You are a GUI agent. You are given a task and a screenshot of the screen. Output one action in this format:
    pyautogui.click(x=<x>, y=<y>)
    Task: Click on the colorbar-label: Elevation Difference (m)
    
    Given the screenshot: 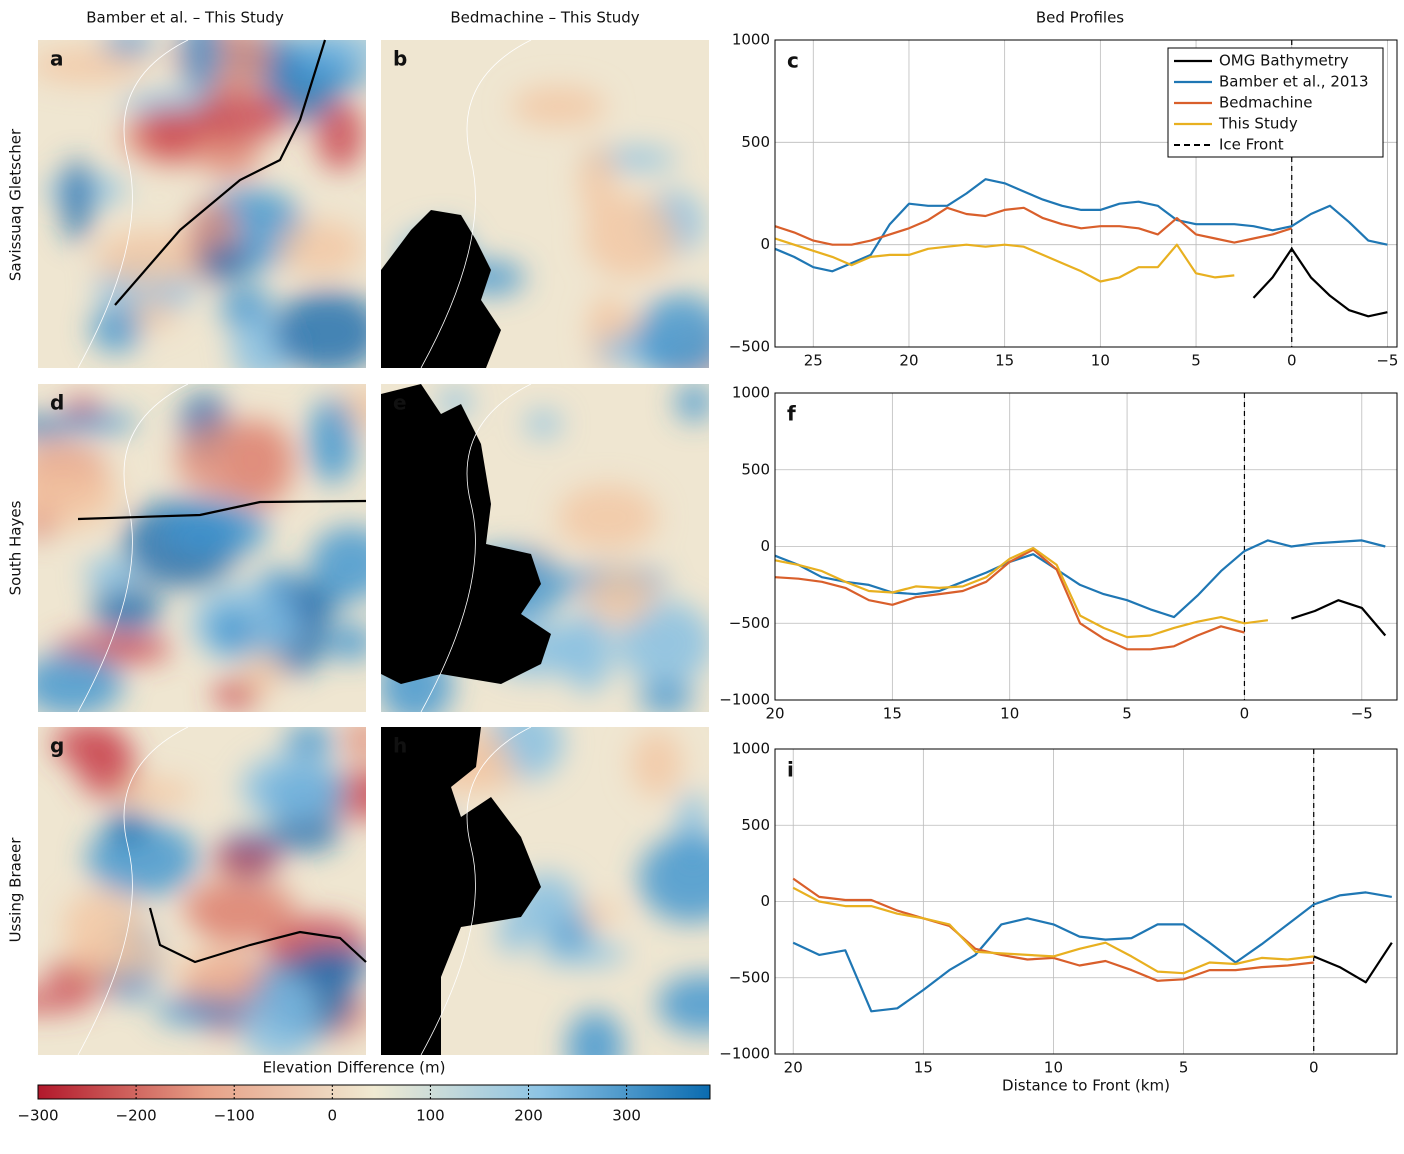 What is the action you would take?
    pyautogui.click(x=354, y=1068)
    